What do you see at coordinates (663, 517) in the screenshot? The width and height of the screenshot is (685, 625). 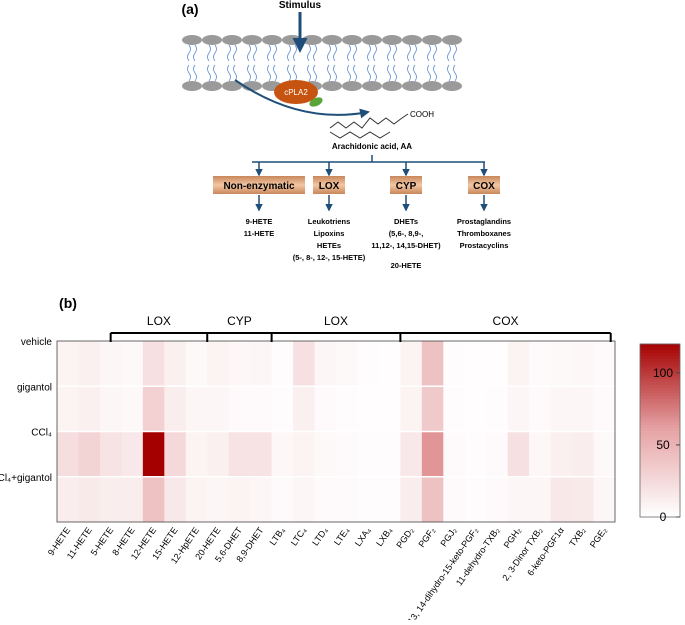 I see `colorbar-tick-label: 0` at bounding box center [663, 517].